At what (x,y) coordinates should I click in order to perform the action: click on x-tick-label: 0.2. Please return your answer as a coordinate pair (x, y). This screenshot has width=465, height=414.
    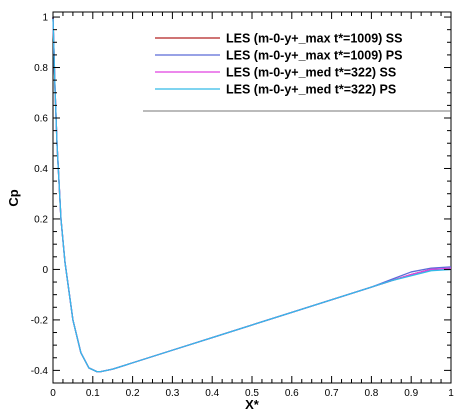
    Looking at the image, I should click on (133, 393).